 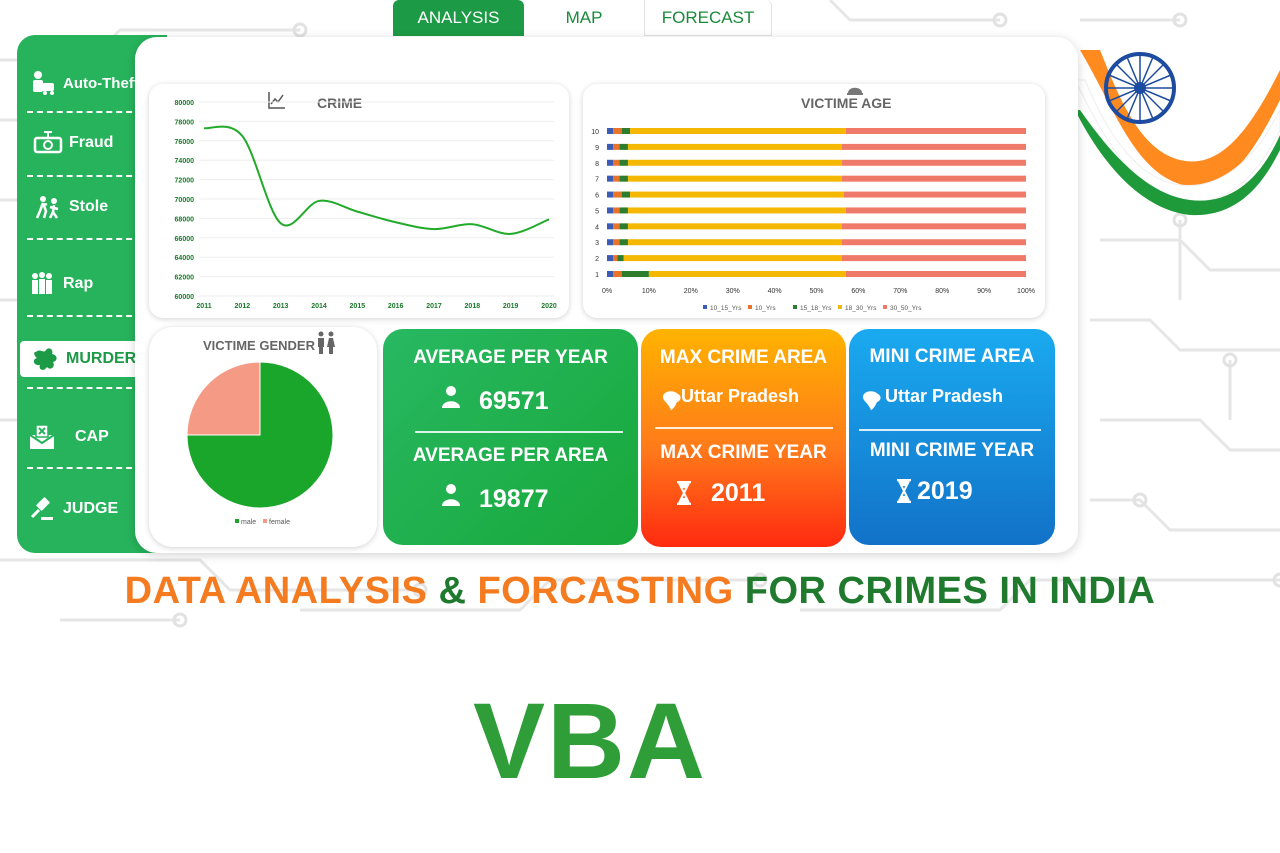 What do you see at coordinates (984, 291) in the screenshot?
I see `x-tick-label: 90%` at bounding box center [984, 291].